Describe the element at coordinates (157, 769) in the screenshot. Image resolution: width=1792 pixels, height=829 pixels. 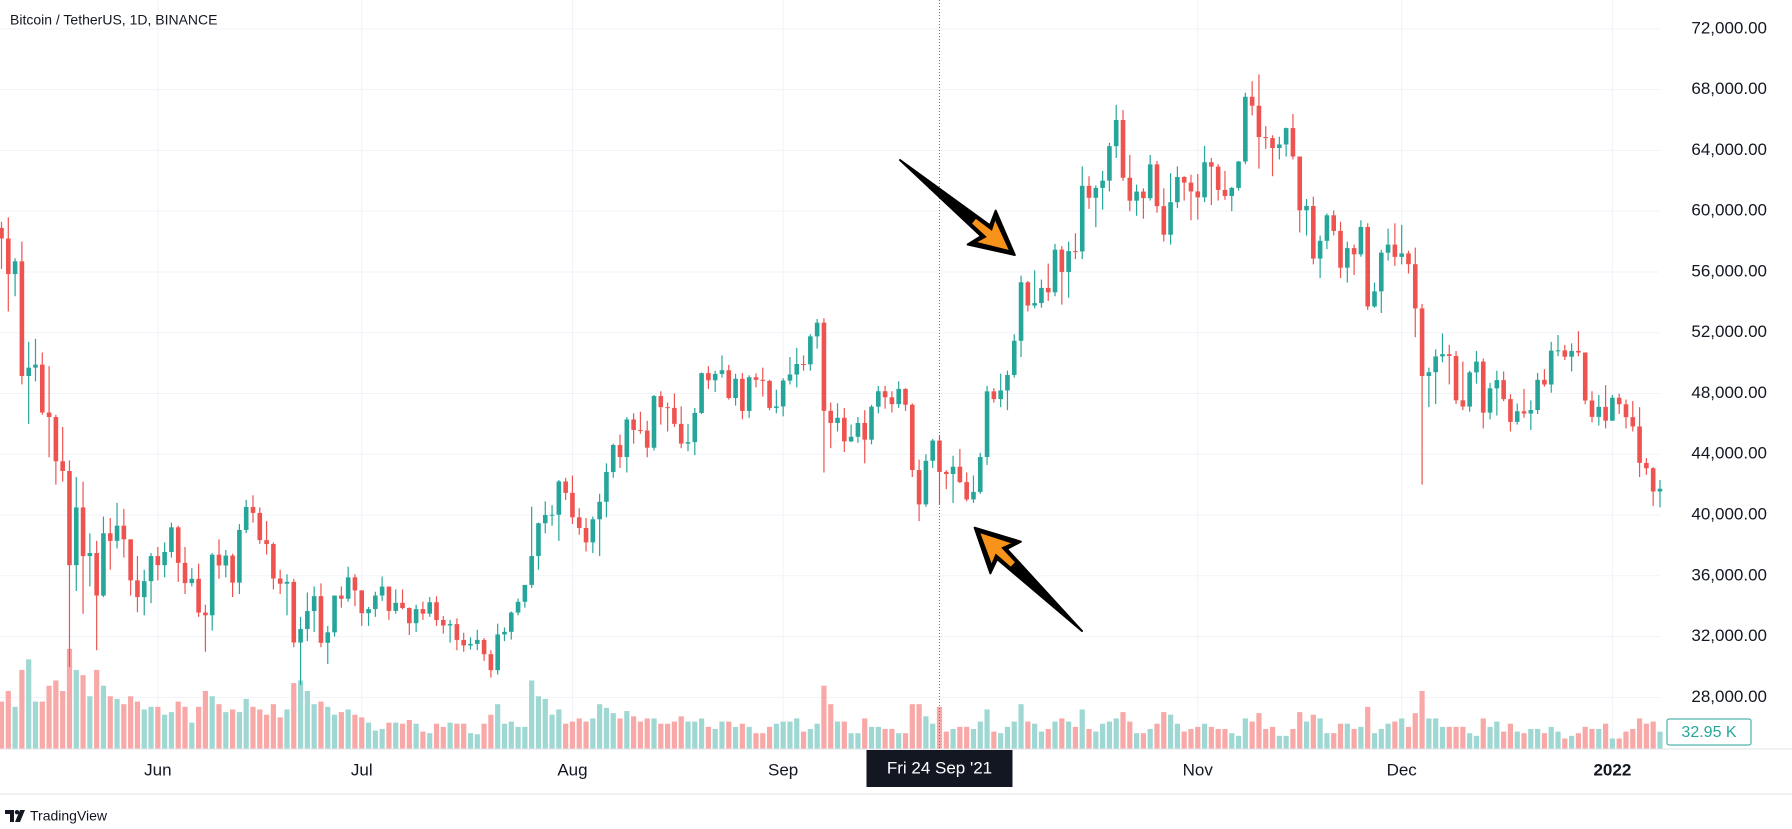
I see `x-tick-label: Jun` at that location.